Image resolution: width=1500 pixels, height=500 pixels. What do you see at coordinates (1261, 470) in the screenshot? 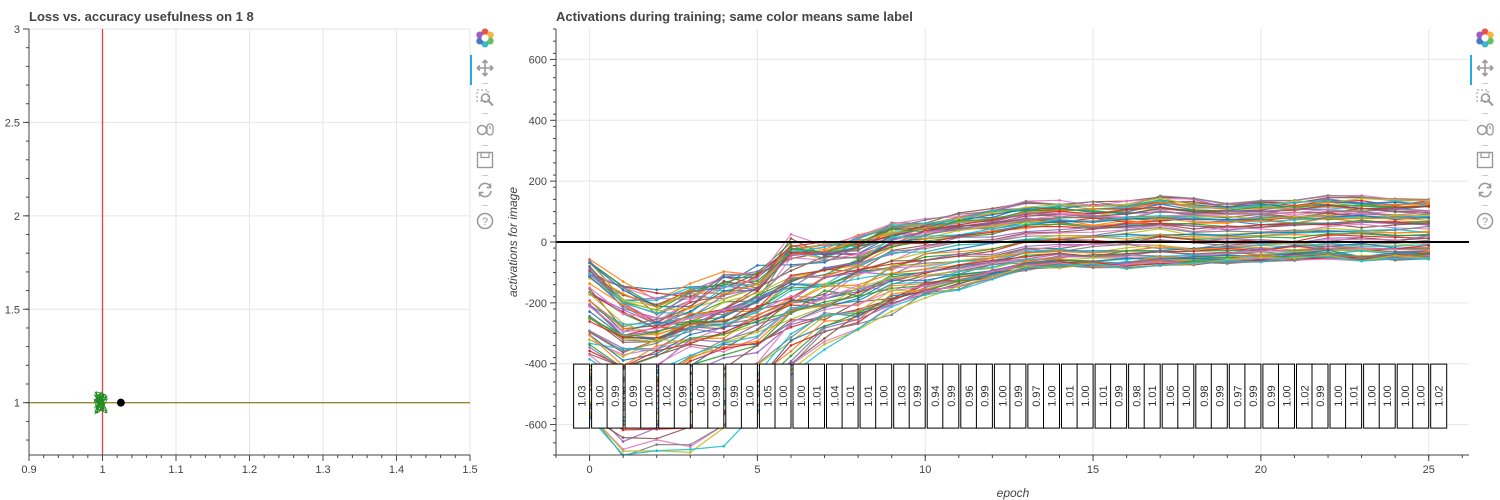
I see `right-x-tick-label: 20` at bounding box center [1261, 470].